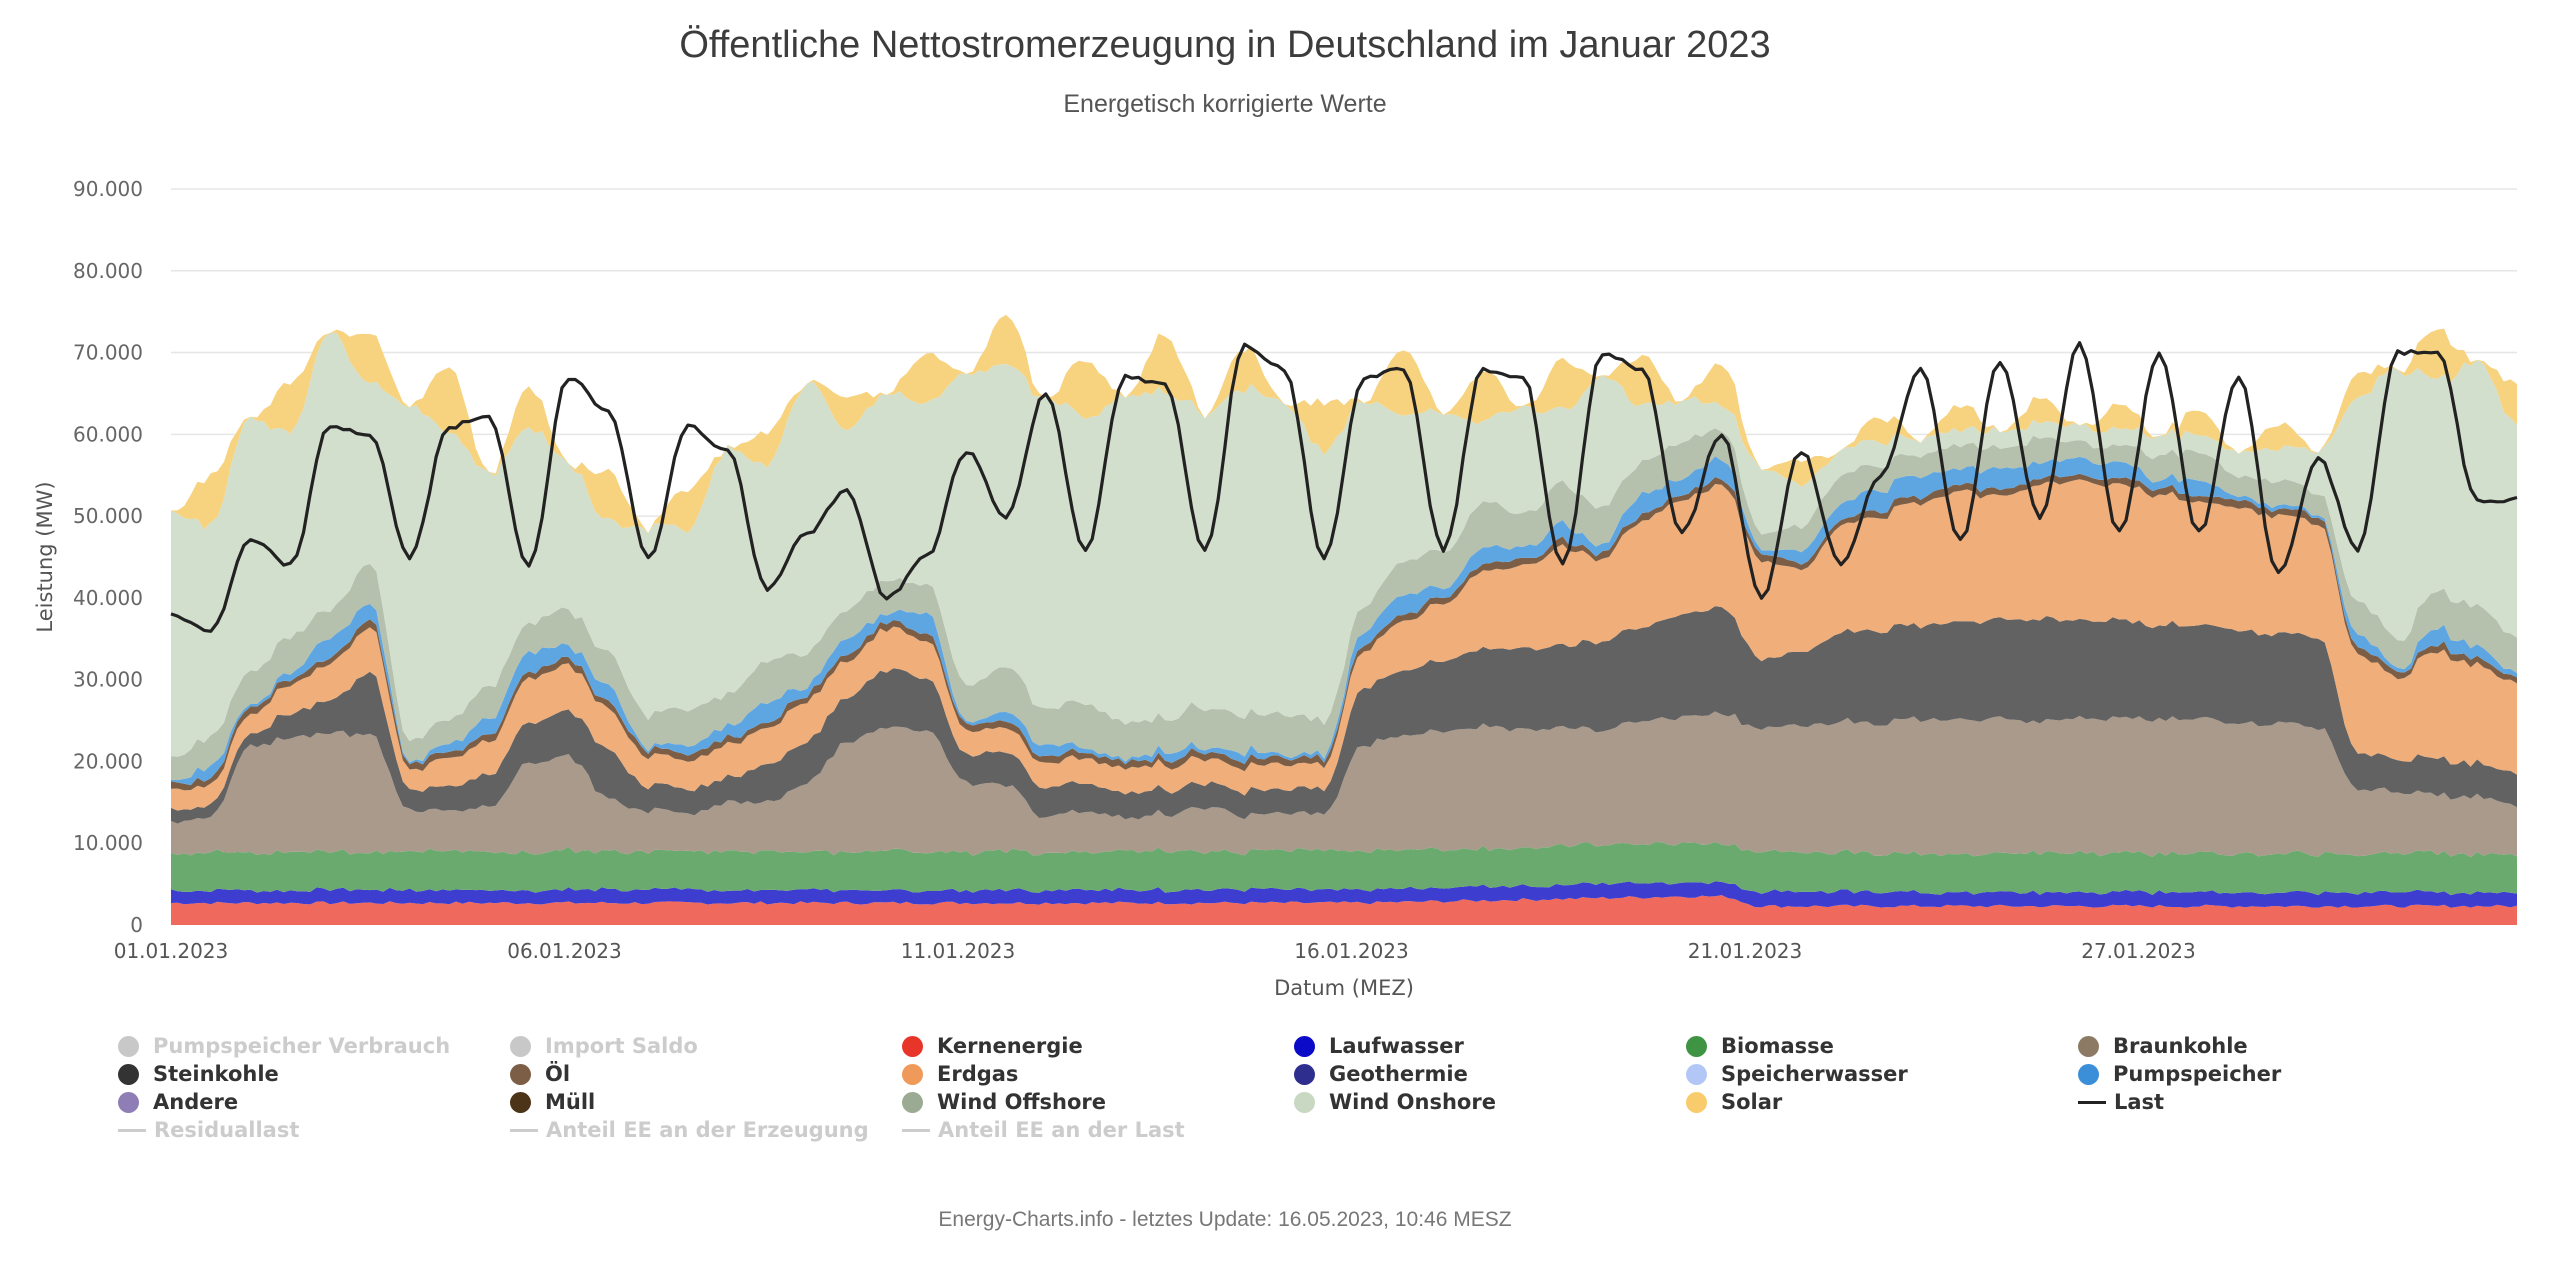 Image resolution: width=2560 pixels, height=1273 pixels. What do you see at coordinates (1745, 951) in the screenshot?
I see `x-tick-label: 21.01.2023` at bounding box center [1745, 951].